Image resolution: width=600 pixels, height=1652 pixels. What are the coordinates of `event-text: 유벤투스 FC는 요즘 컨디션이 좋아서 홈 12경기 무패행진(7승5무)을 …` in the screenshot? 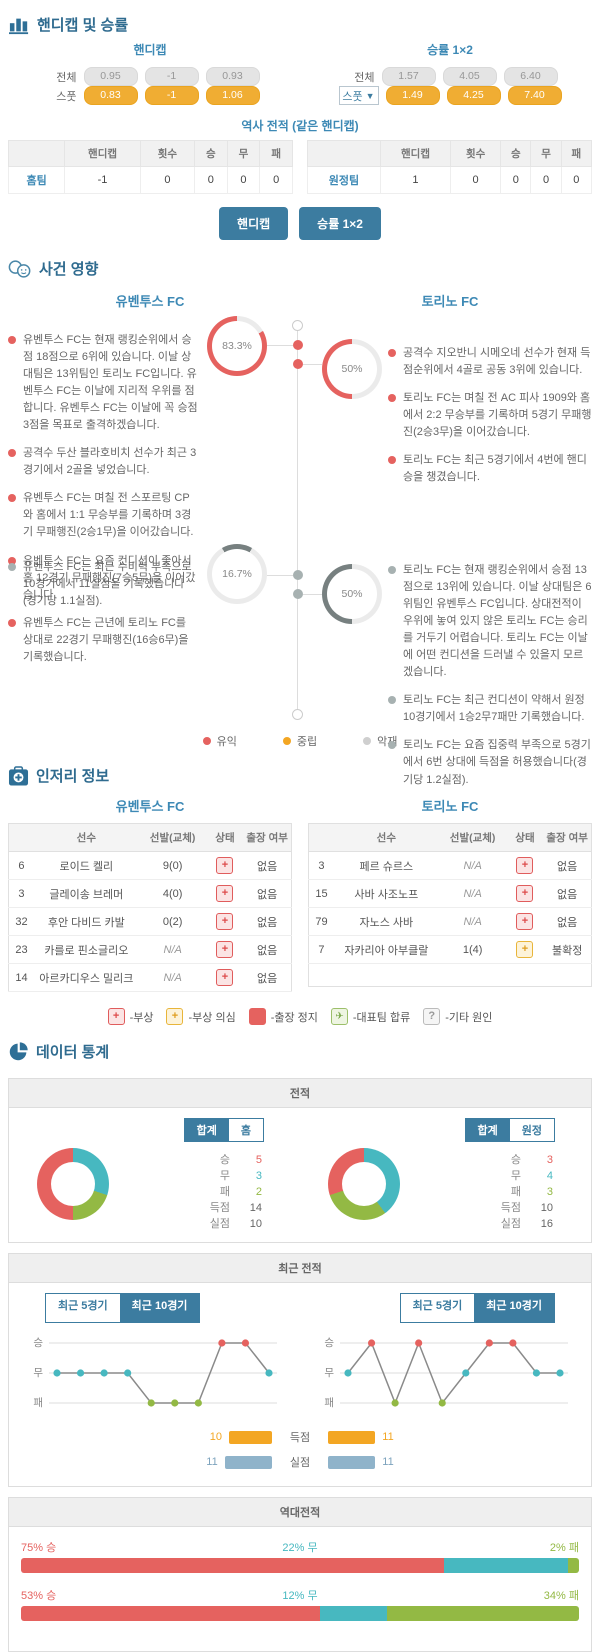 It's located at (109, 577).